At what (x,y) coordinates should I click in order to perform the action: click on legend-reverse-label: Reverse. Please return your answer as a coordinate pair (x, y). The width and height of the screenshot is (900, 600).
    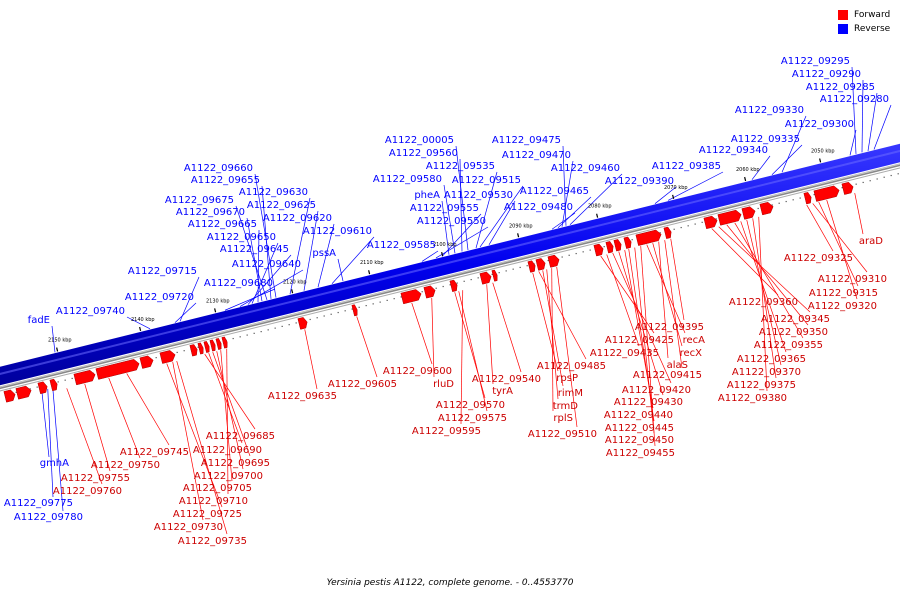
    Looking at the image, I should click on (872, 29).